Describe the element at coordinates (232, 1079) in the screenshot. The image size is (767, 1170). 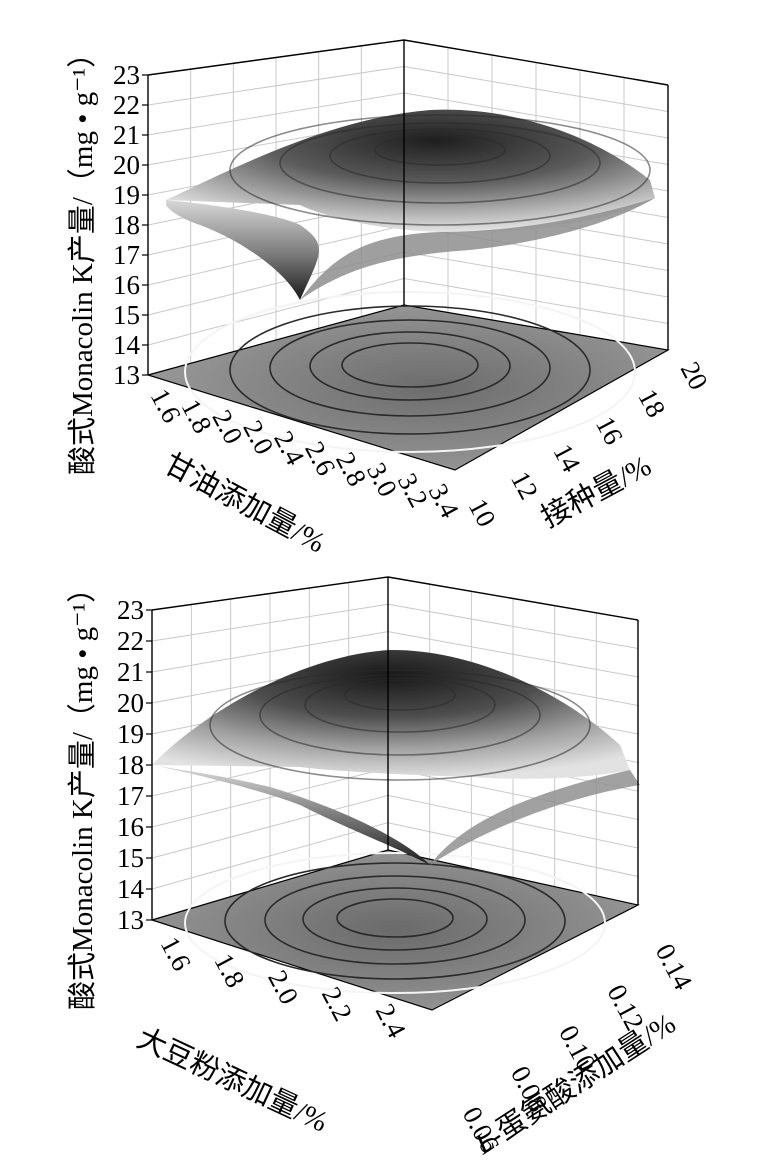
I see `x-axis-label: 大豆粉添加量/%` at that location.